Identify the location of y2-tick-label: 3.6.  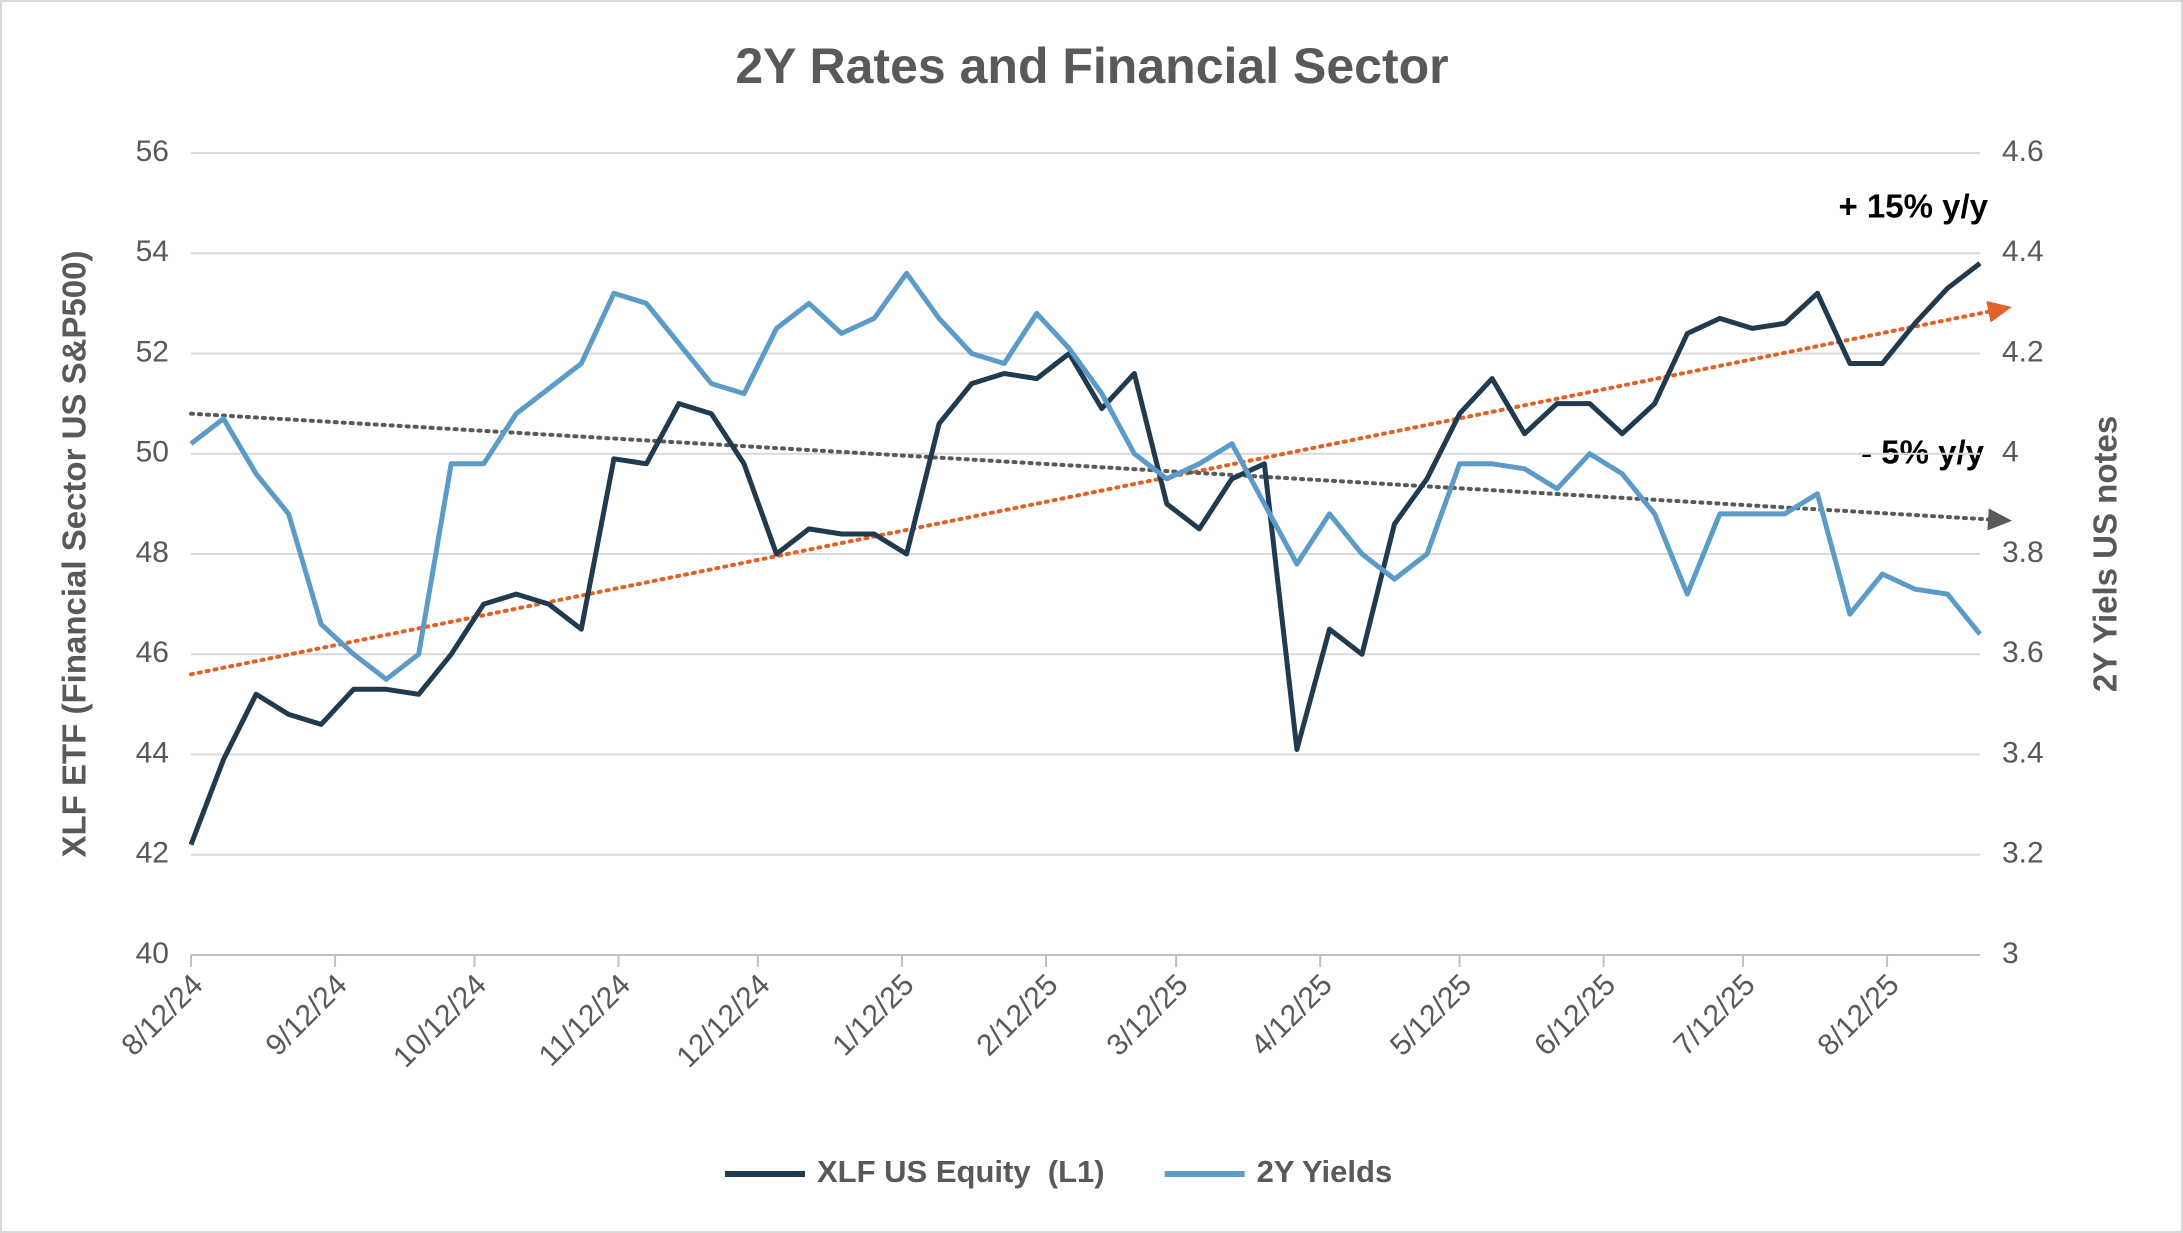
(2023, 652).